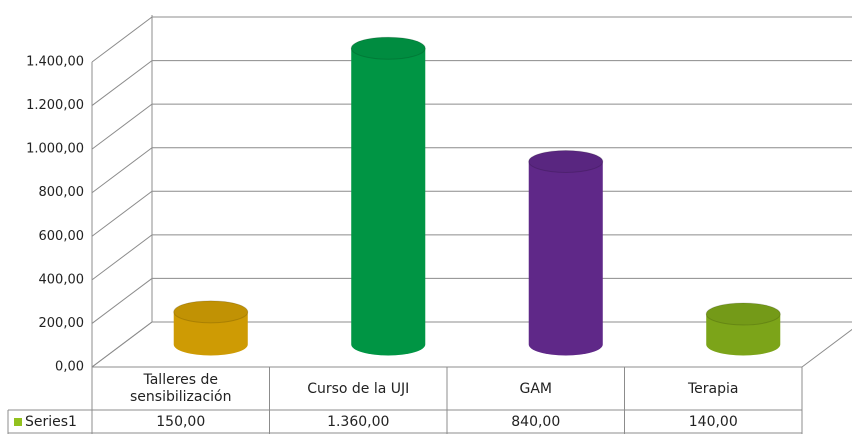 The height and width of the screenshot is (434, 852). I want to click on legend-label: Series1, so click(51, 421).